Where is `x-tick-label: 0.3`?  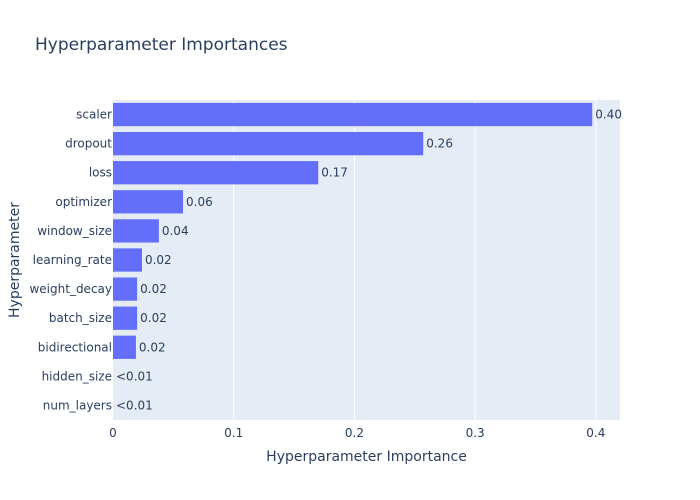
x-tick-label: 0.3 is located at coordinates (475, 433).